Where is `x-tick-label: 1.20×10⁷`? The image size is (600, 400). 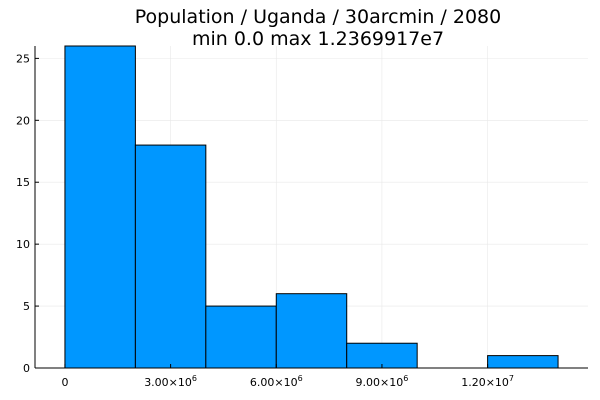 x-tick-label: 1.20×10⁷ is located at coordinates (487, 381).